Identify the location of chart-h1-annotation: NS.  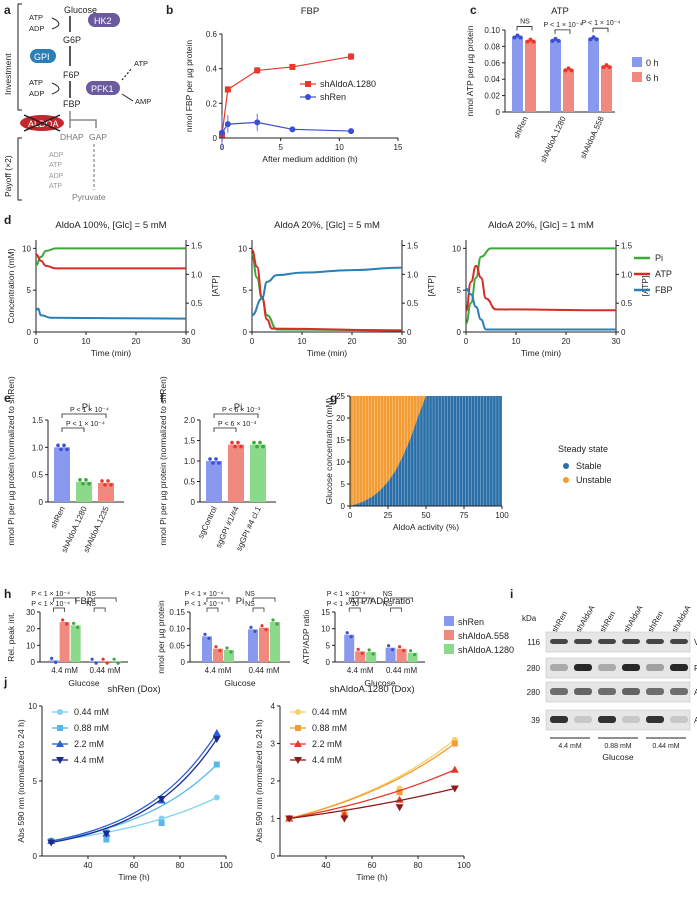
(91, 594).